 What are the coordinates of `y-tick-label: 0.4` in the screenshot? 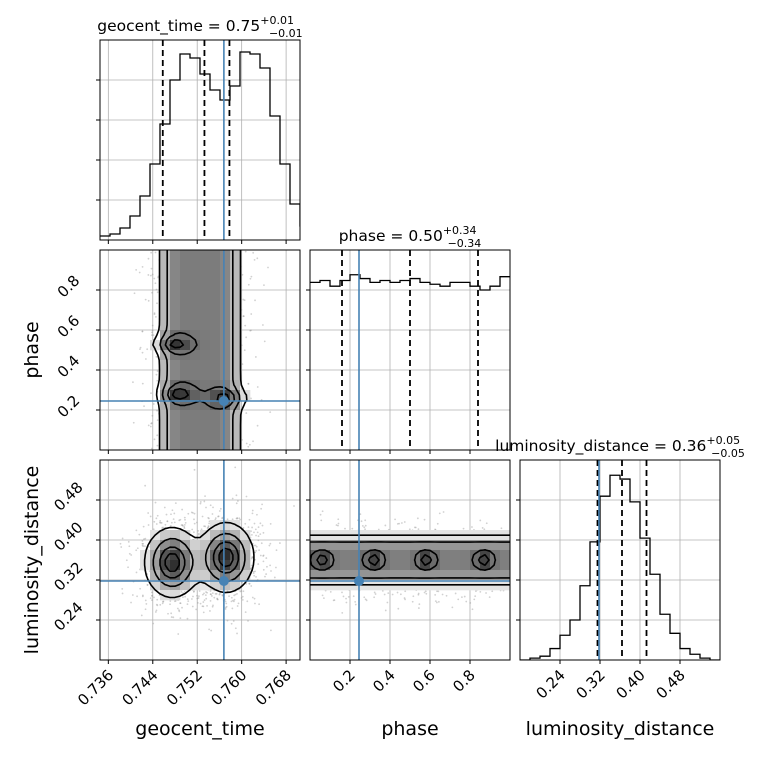 It's located at (69, 367).